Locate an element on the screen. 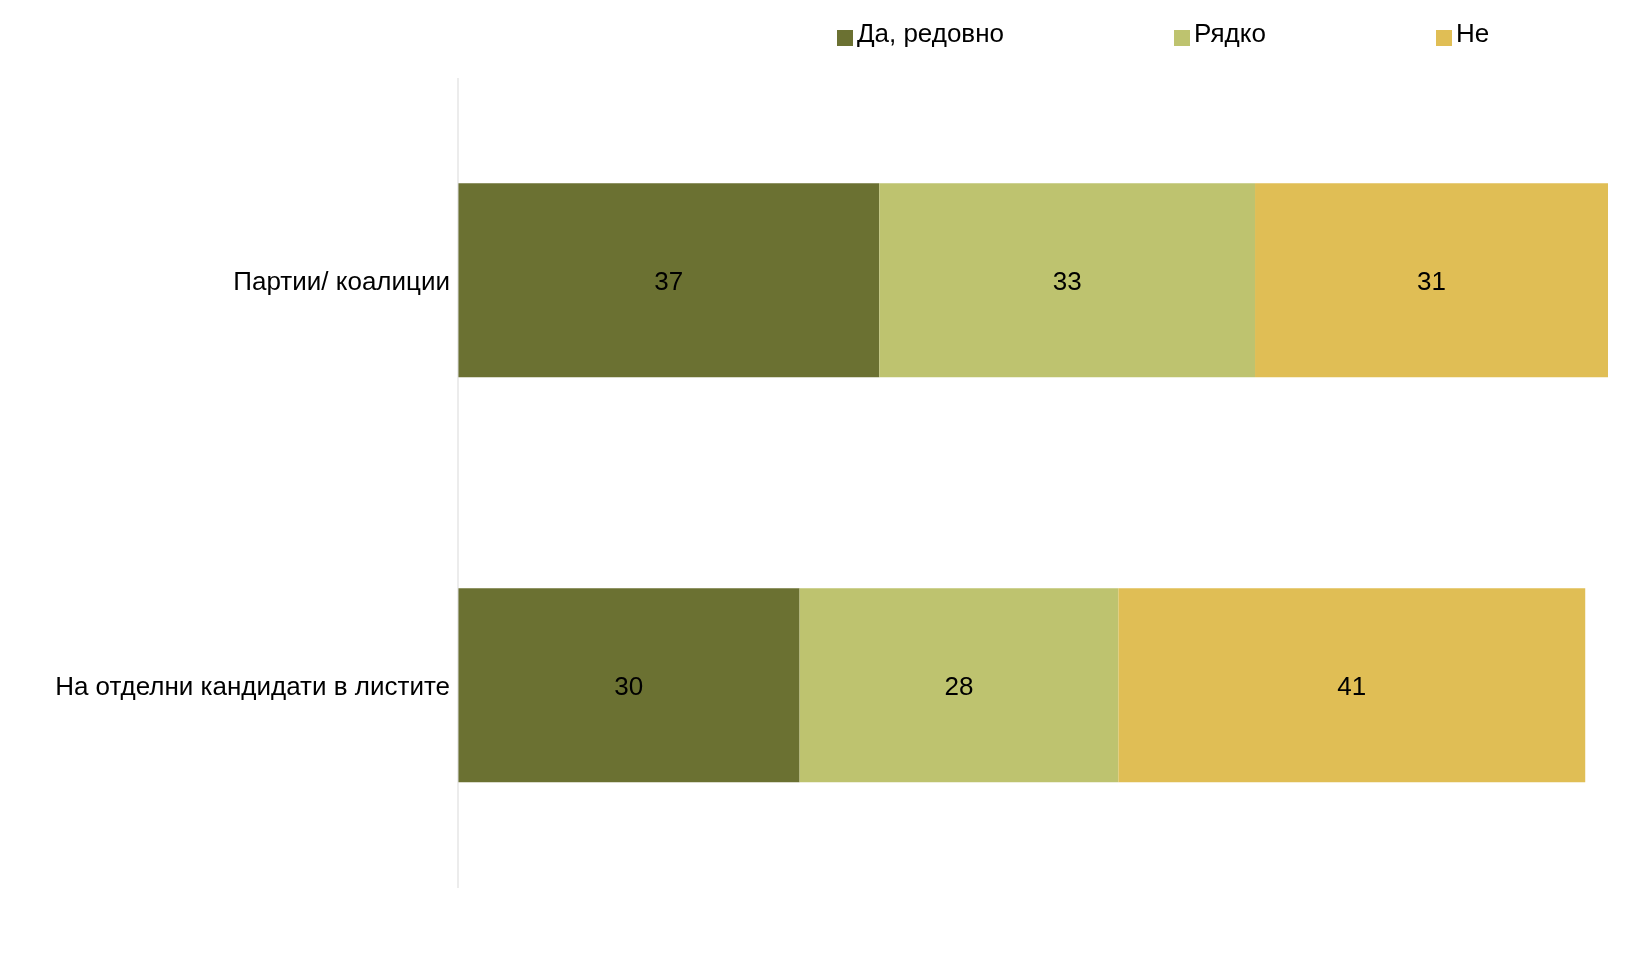 This screenshot has height=966, width=1645. data-label: 37 is located at coordinates (669, 280).